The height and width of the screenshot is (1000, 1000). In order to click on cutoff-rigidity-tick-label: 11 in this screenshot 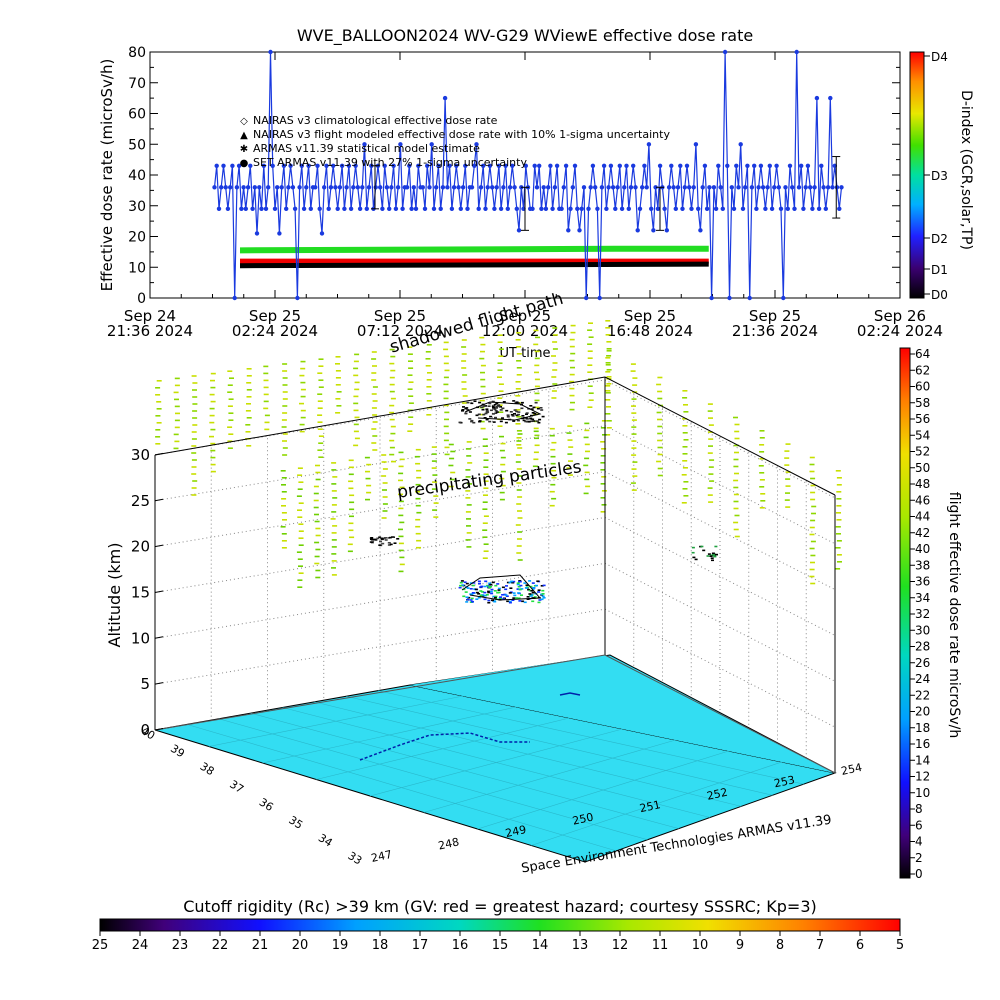, I will do `click(660, 945)`.